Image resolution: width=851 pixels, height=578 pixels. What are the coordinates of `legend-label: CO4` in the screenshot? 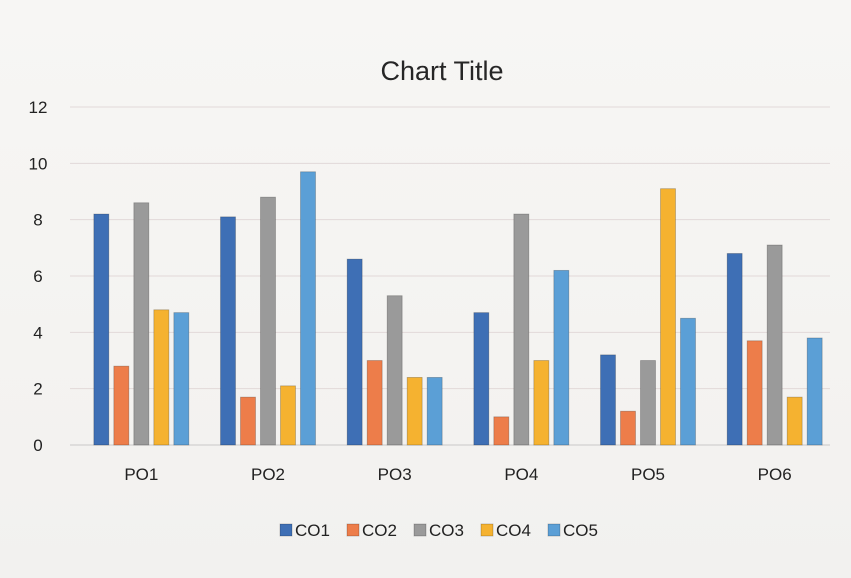 It's located at (513, 530).